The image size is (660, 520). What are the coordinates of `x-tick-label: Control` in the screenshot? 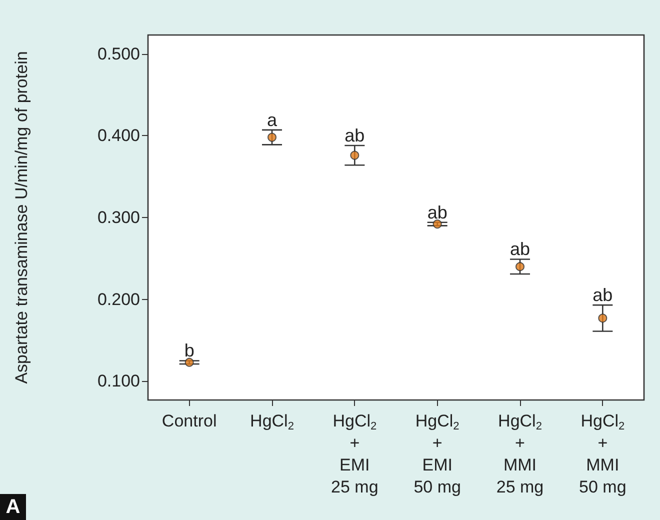 It's located at (189, 421).